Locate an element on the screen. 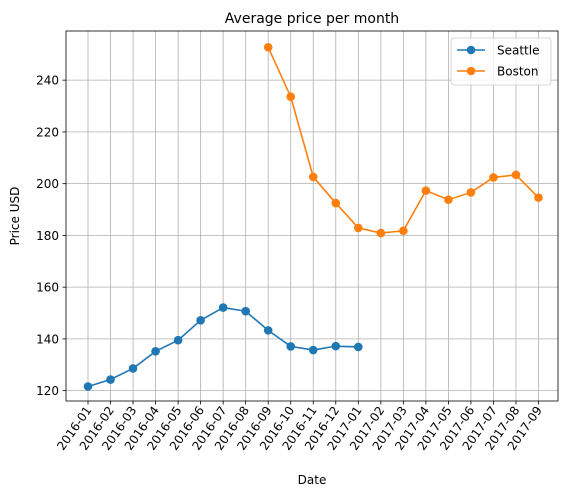  y-tick-label: 160 is located at coordinates (47, 288).